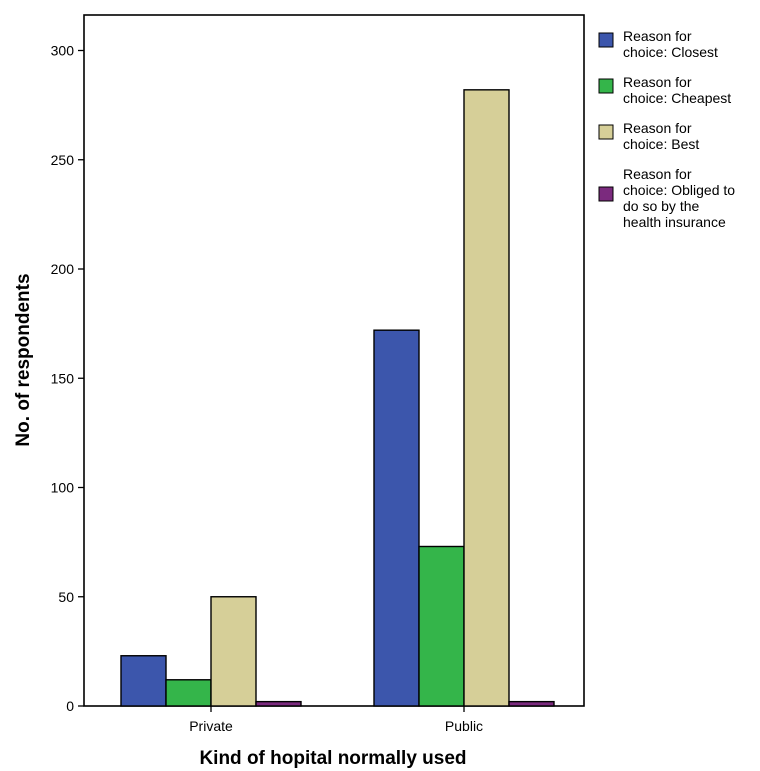  What do you see at coordinates (63, 160) in the screenshot?
I see `y-tick-label: 250` at bounding box center [63, 160].